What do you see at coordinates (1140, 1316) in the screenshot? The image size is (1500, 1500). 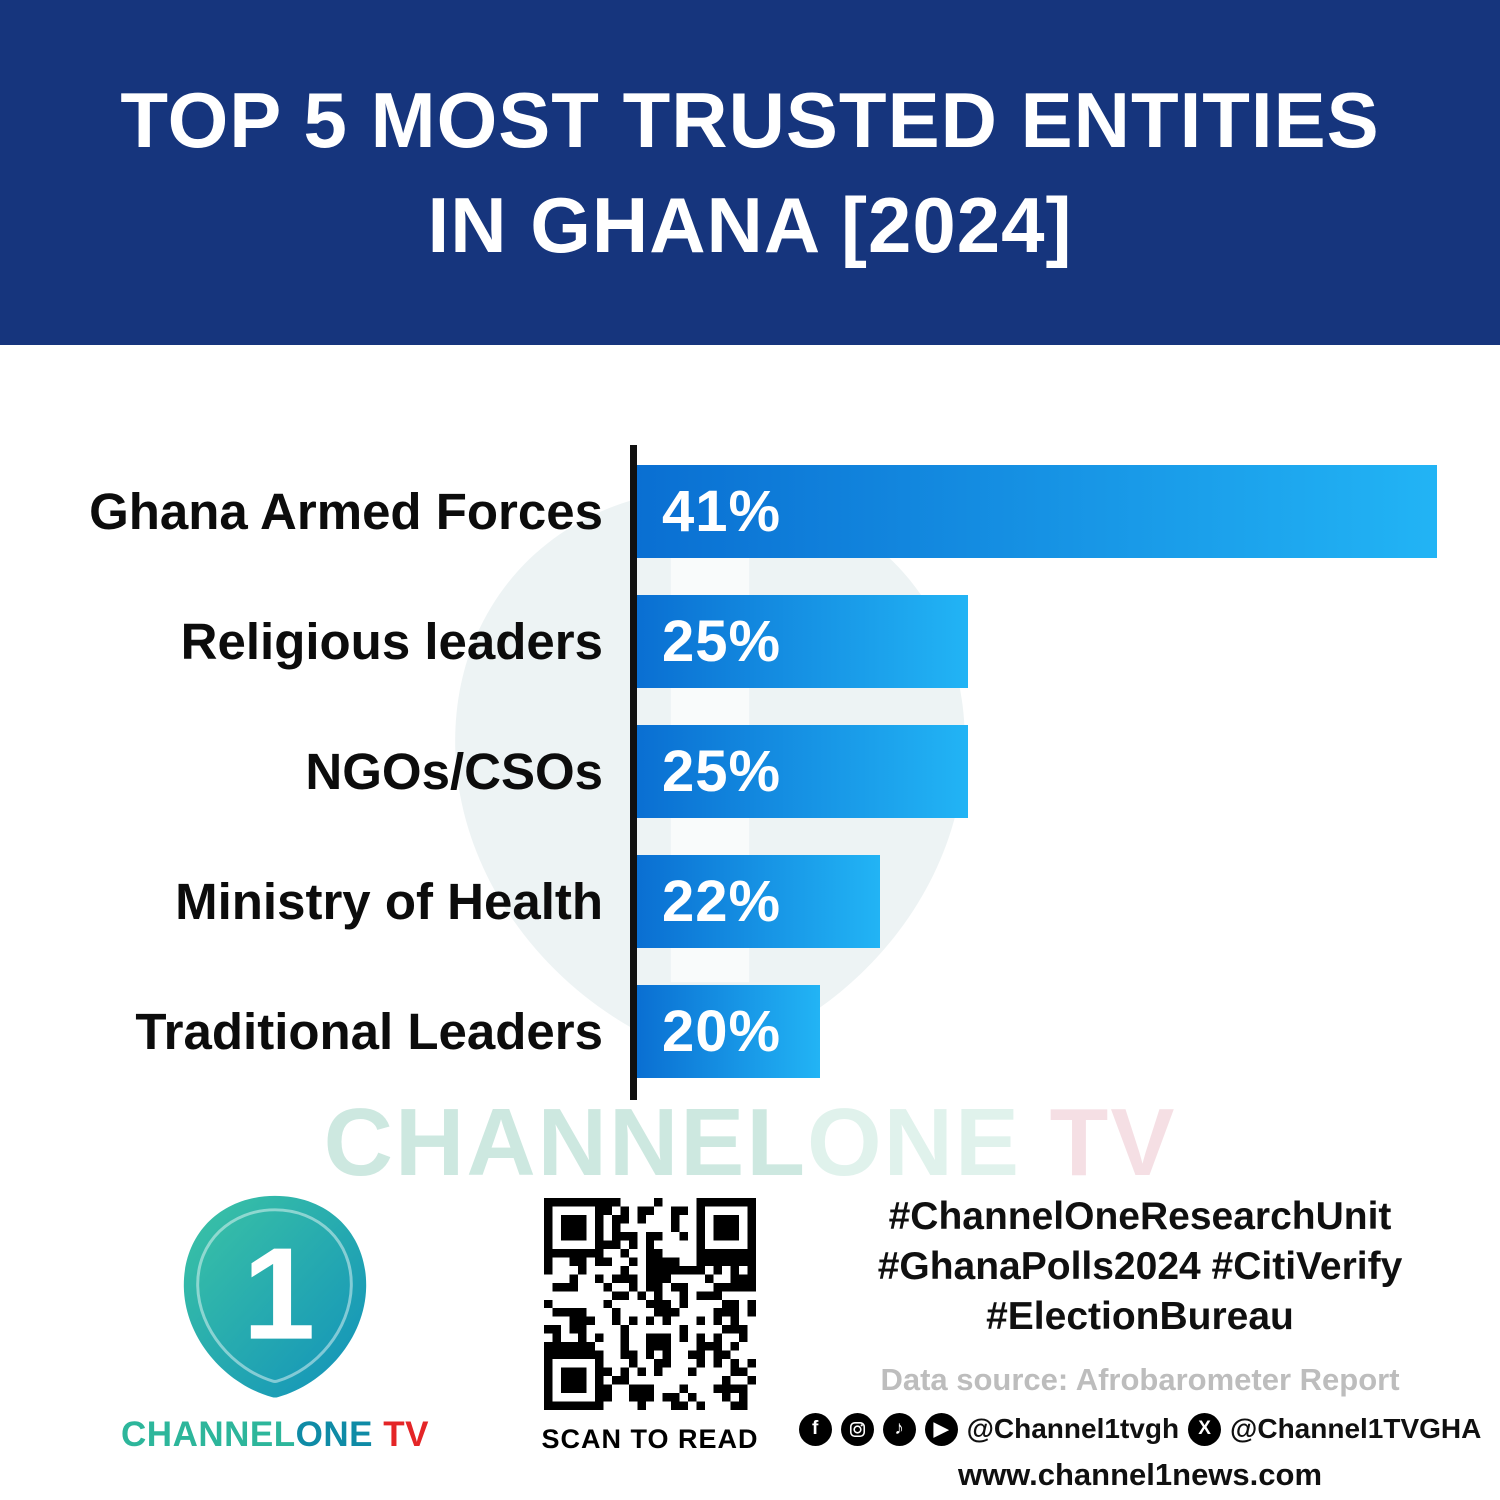 I see `hashtag-line-3: #ElectionBureau` at bounding box center [1140, 1316].